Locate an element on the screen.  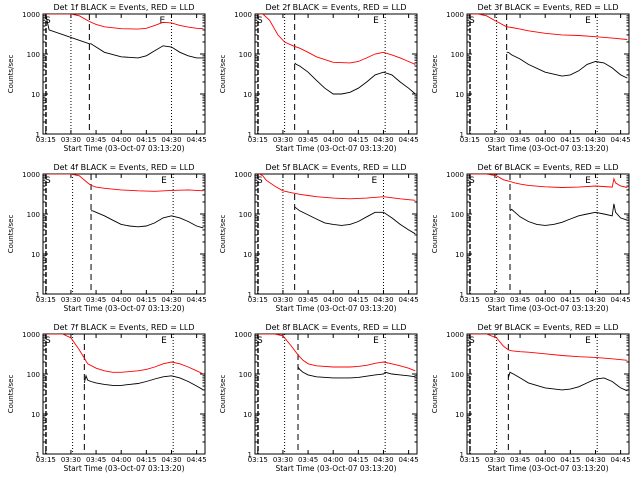
chart-title: Det 9f BLACK = Events, RED = LLD is located at coordinates (547, 327).